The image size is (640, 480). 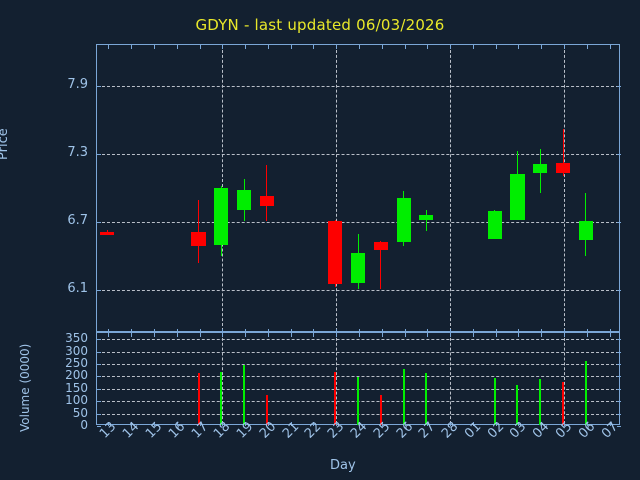 I want to click on price-tick-label: 7.9, so click(x=77, y=84).